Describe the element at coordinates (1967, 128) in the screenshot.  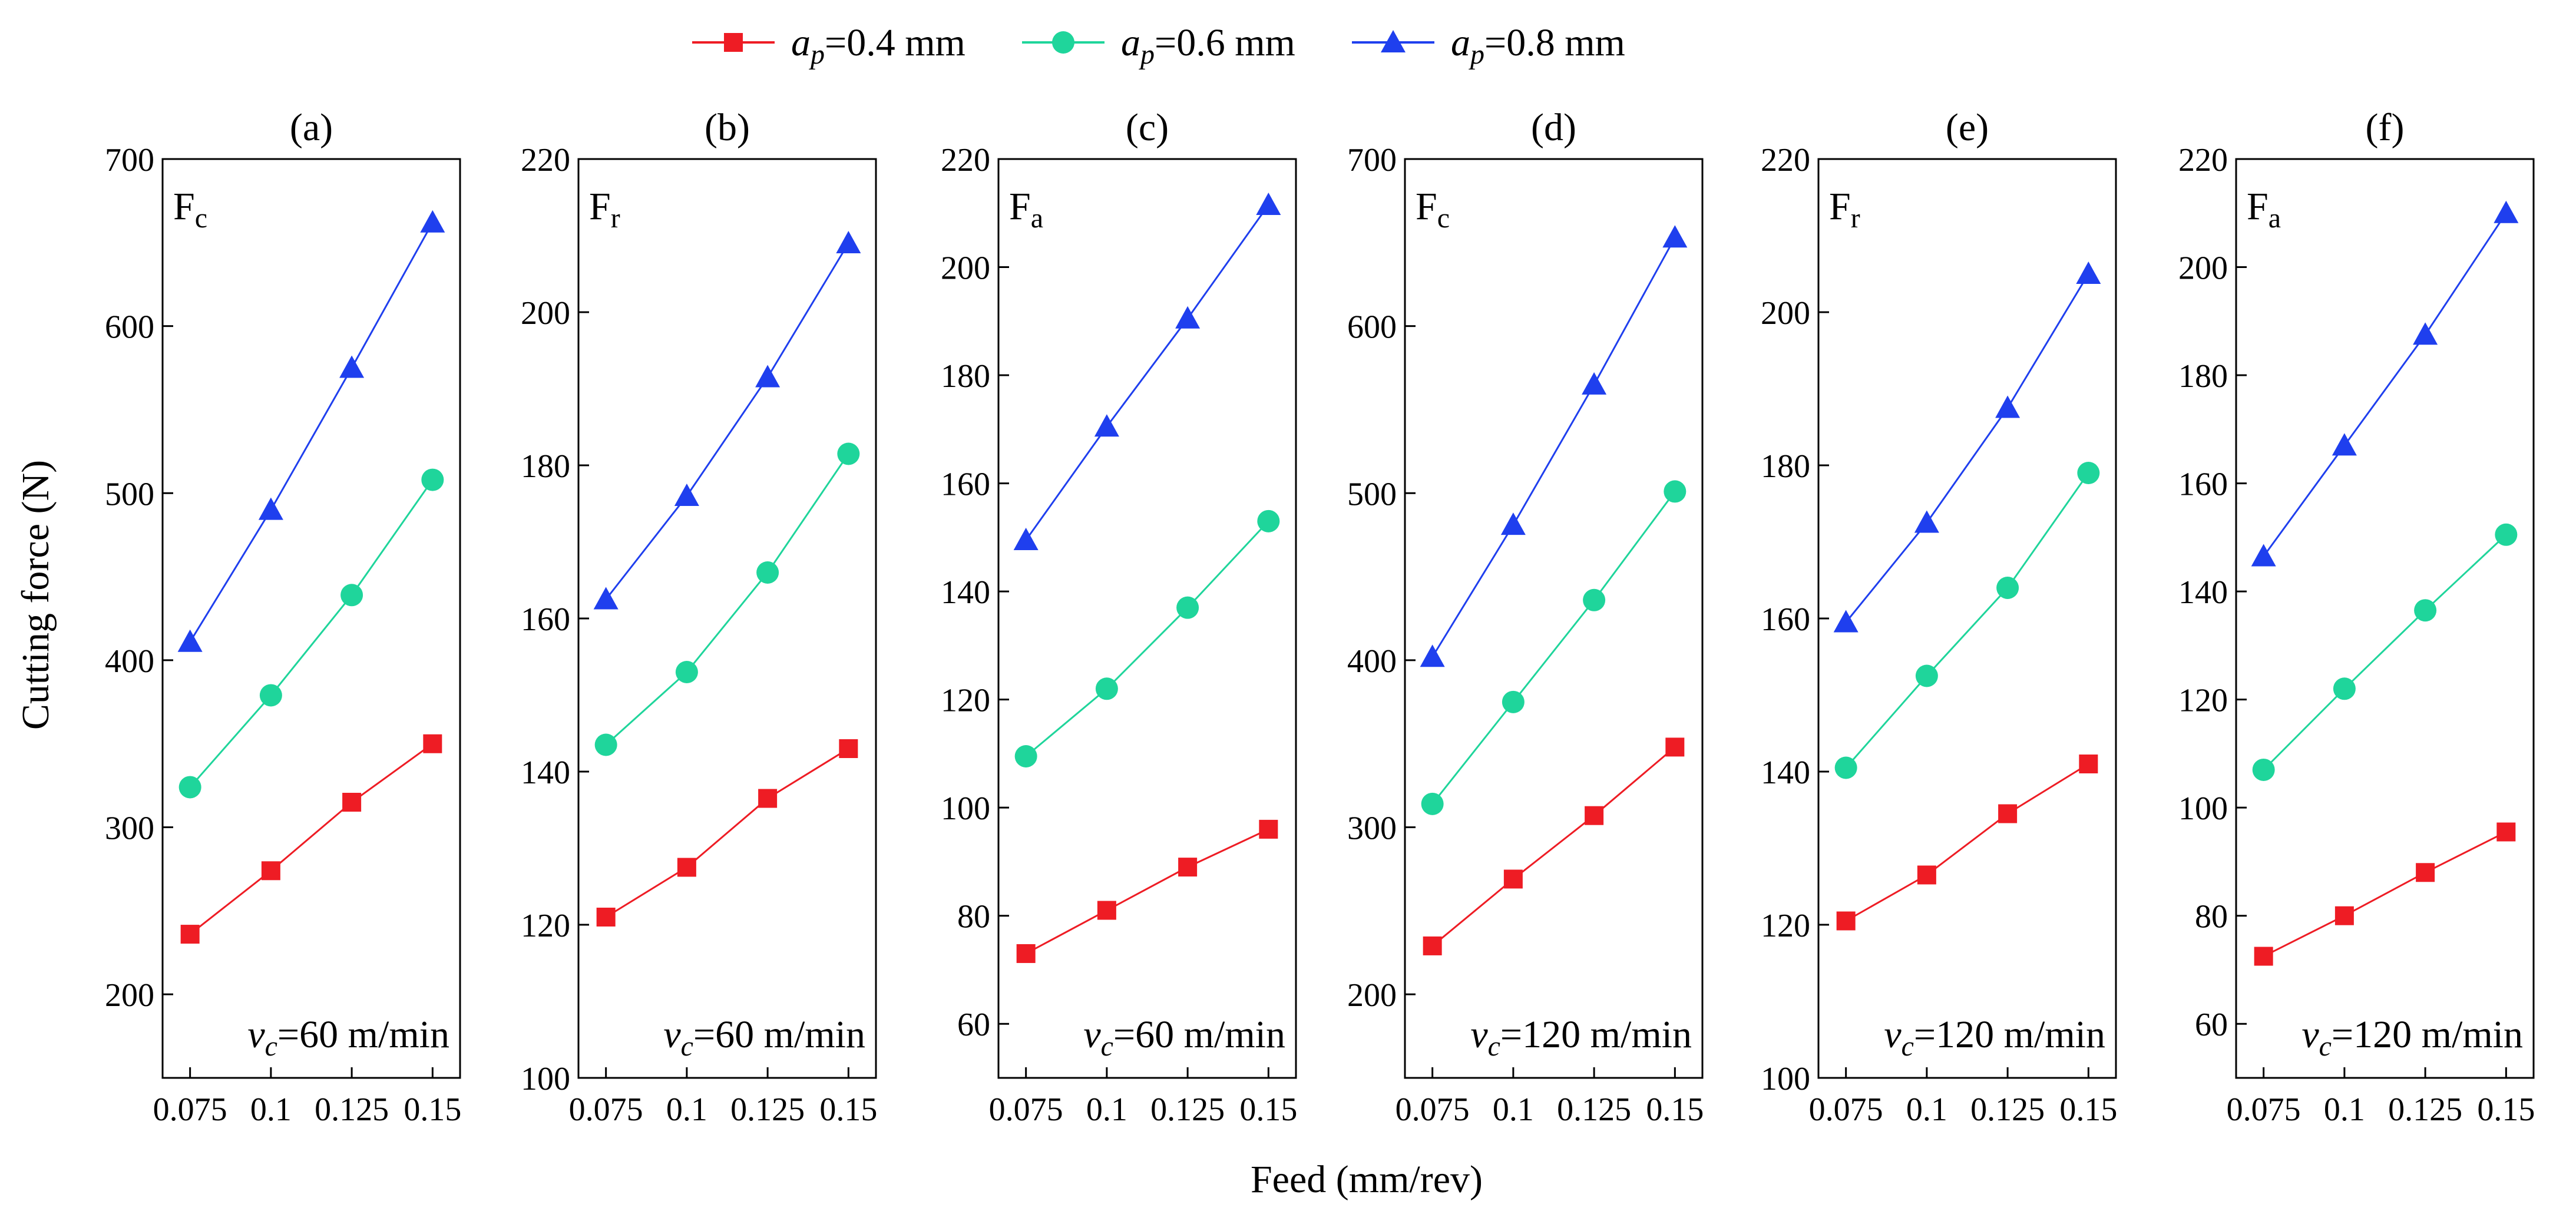
I see `panel-title: (e)` at that location.